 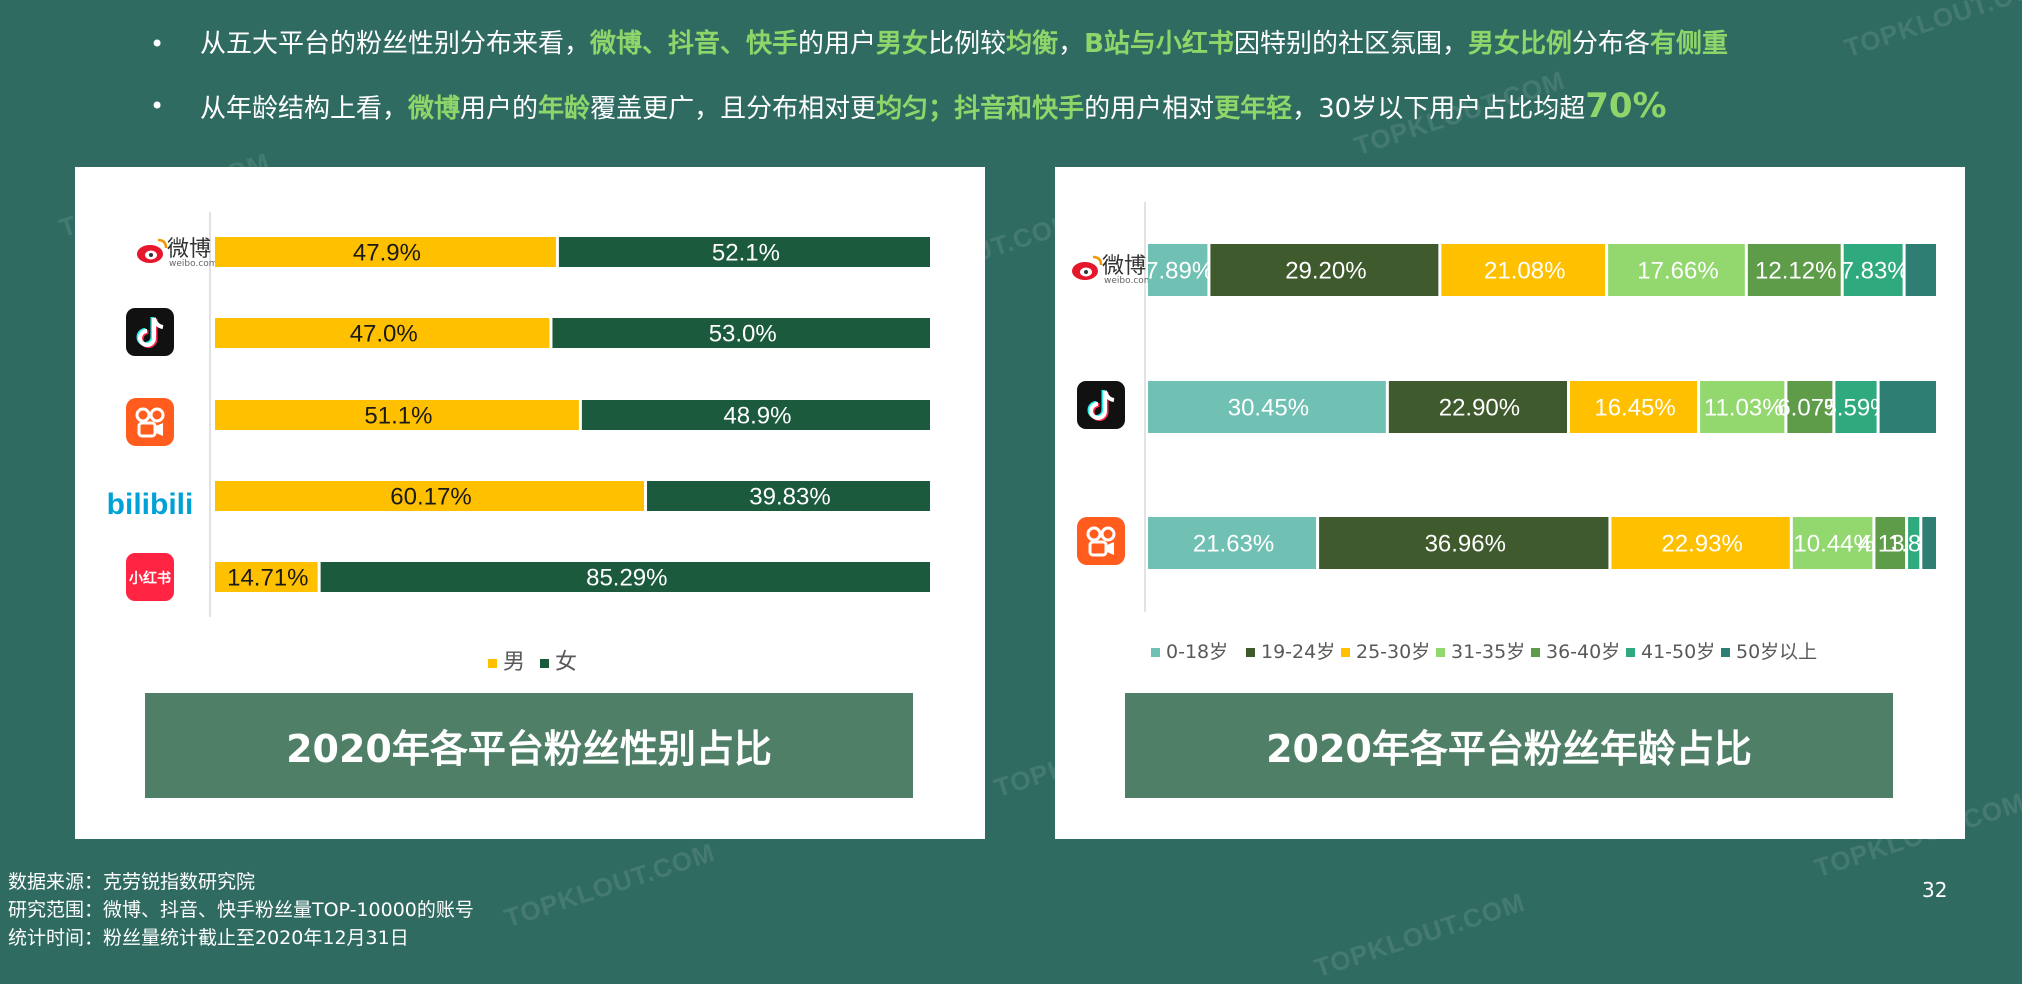 What do you see at coordinates (733, 109) in the screenshot?
I see `bullet-segment: 覆盖更广，且分布相对更` at bounding box center [733, 109].